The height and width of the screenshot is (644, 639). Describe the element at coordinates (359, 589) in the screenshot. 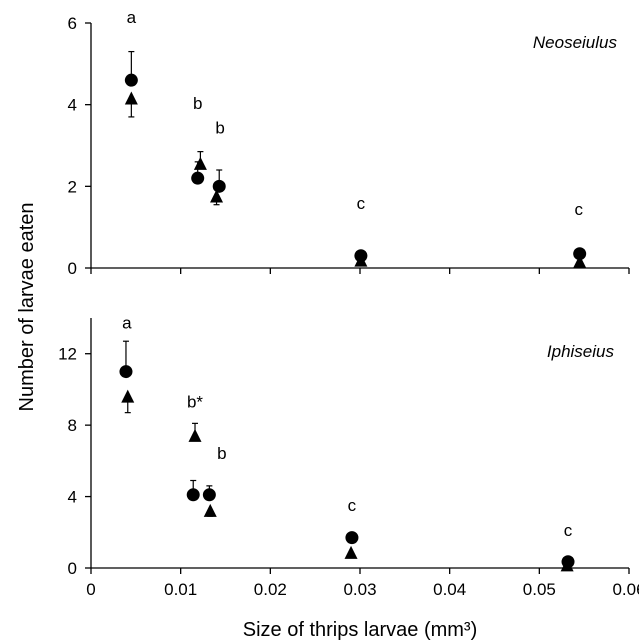

I see `x-tick-label: 0.03` at that location.